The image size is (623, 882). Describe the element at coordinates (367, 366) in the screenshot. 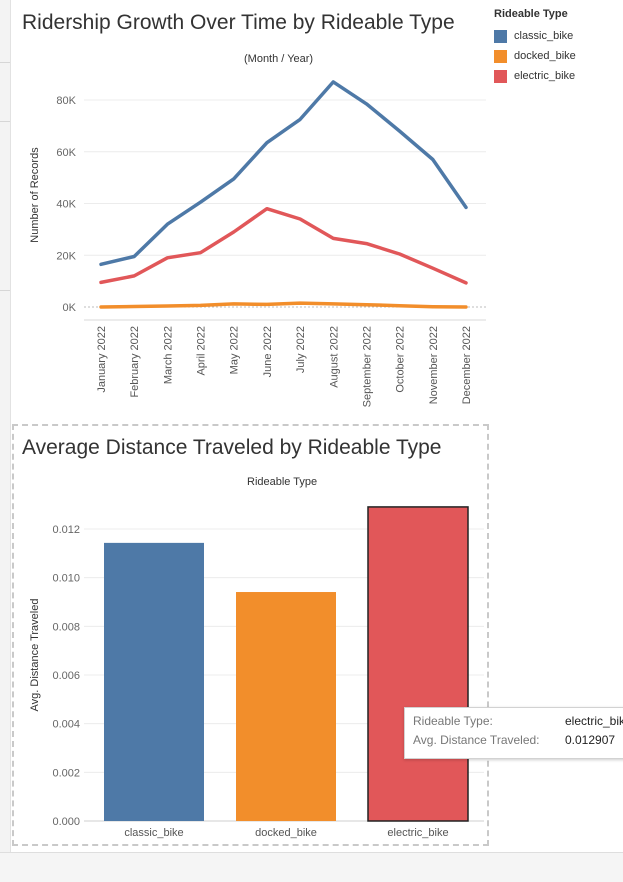

I see `x-tick-label: September 2022` at that location.